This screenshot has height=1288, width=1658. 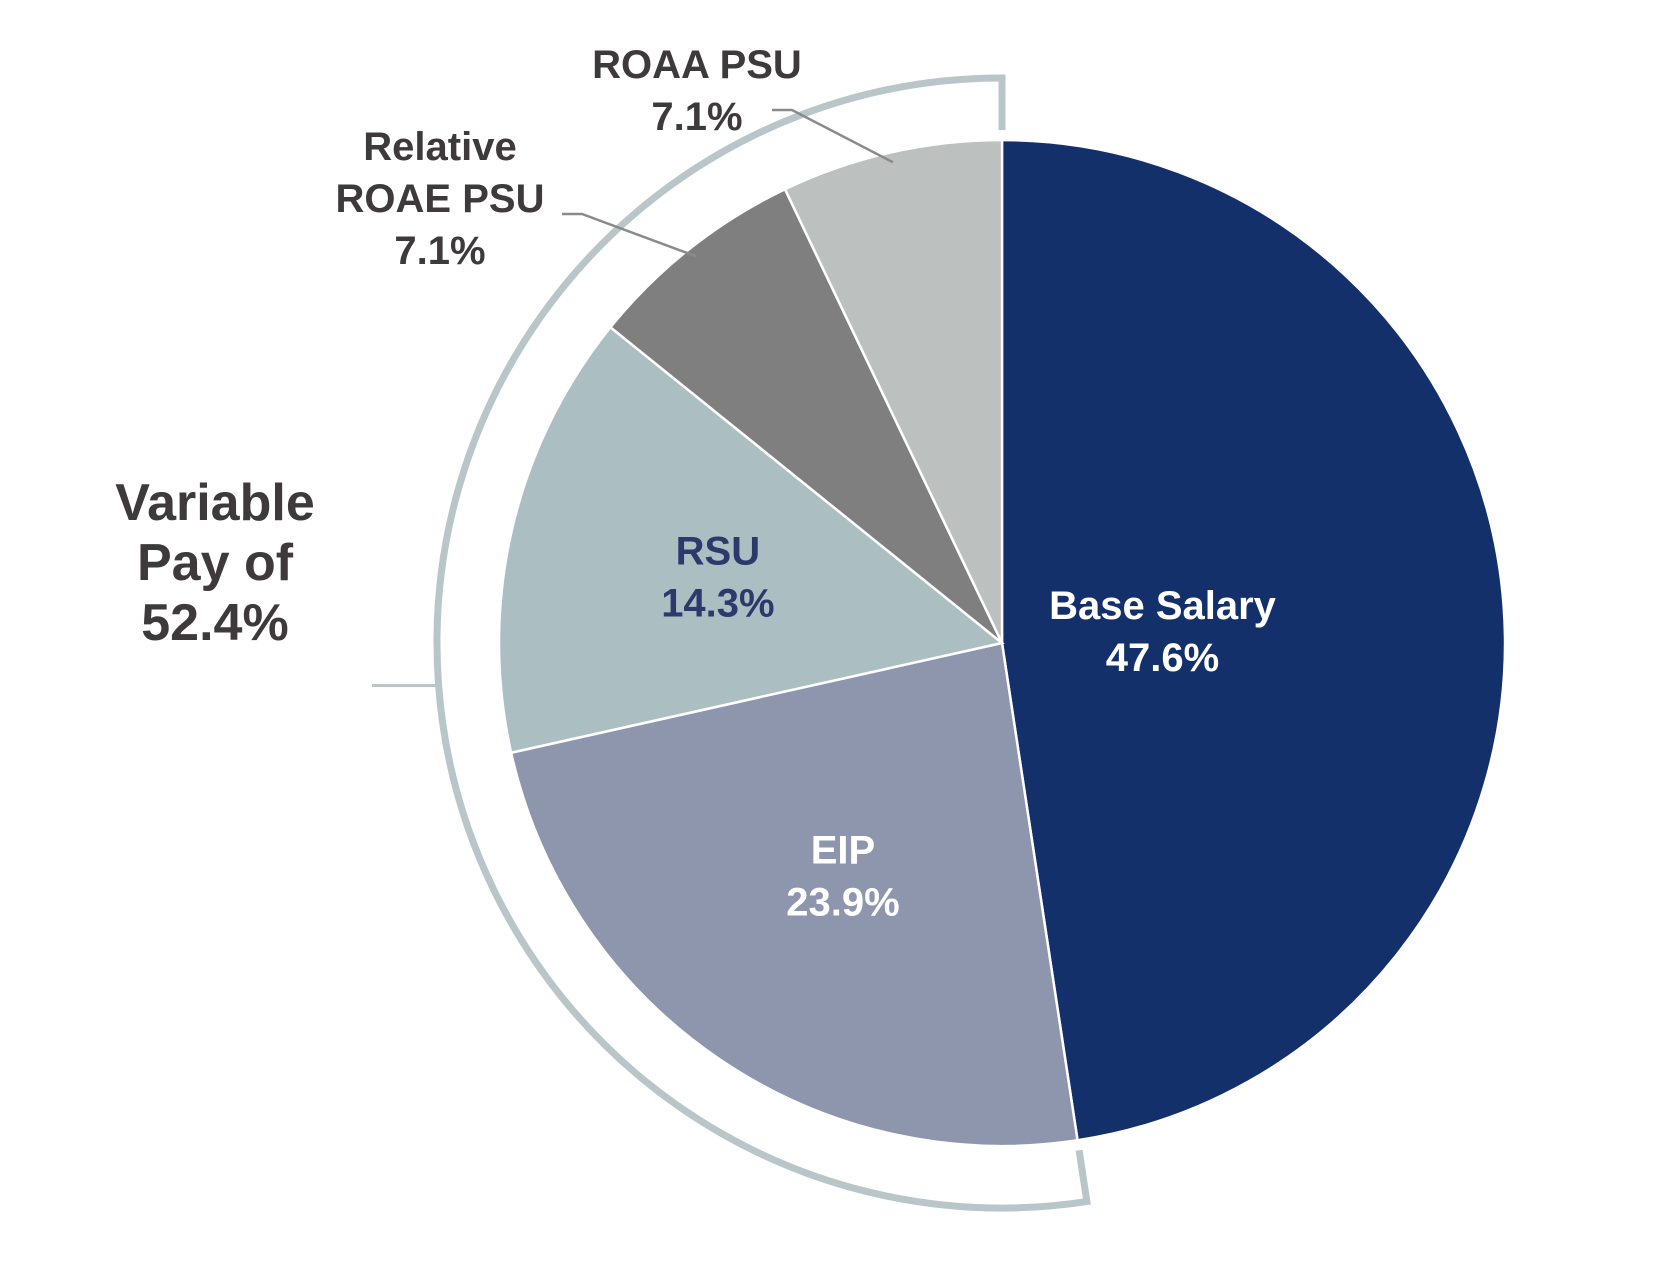 I want to click on pie-slice-rsu, so click(x=751, y=540).